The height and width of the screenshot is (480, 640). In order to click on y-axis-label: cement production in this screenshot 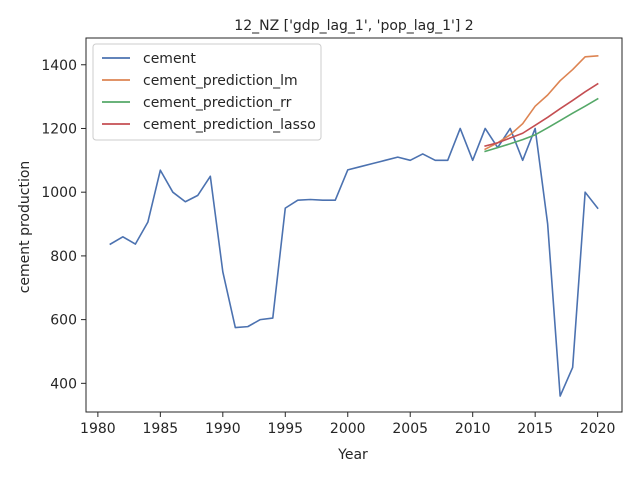, I will do `click(25, 227)`.